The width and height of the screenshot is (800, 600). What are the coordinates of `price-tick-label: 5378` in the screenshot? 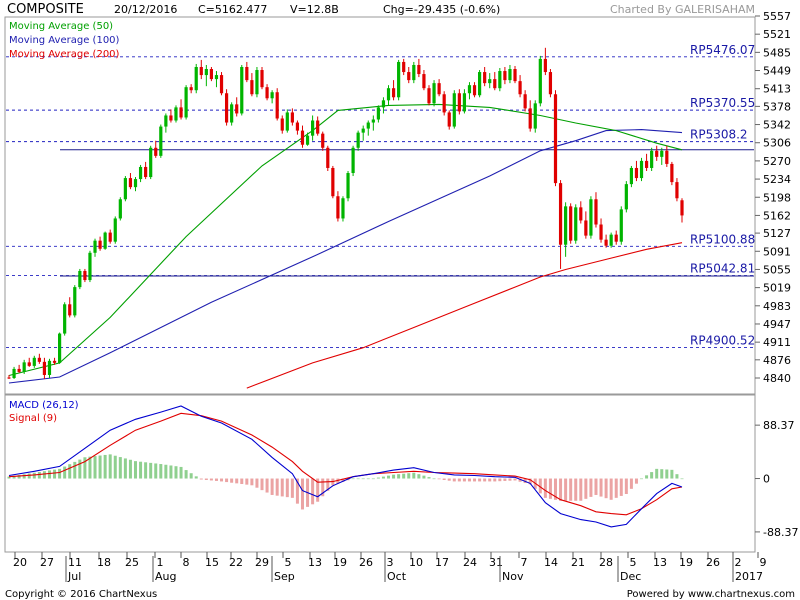 It's located at (777, 106).